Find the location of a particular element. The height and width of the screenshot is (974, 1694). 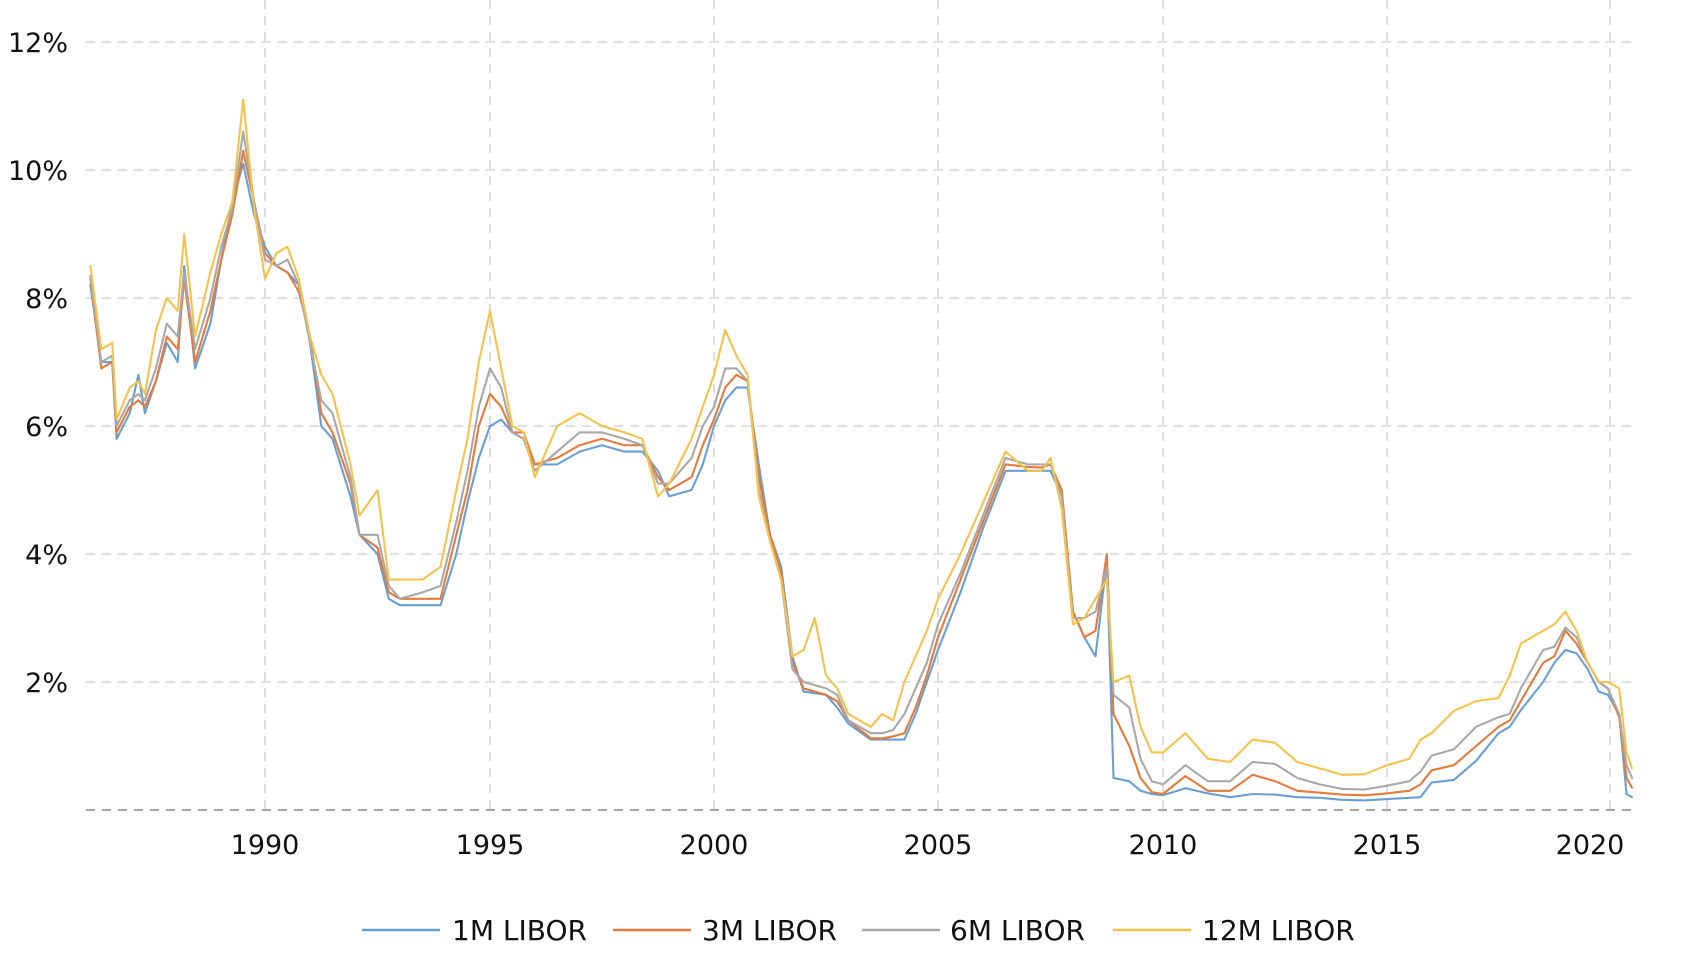

y-tick-label: 4% is located at coordinates (46, 555).